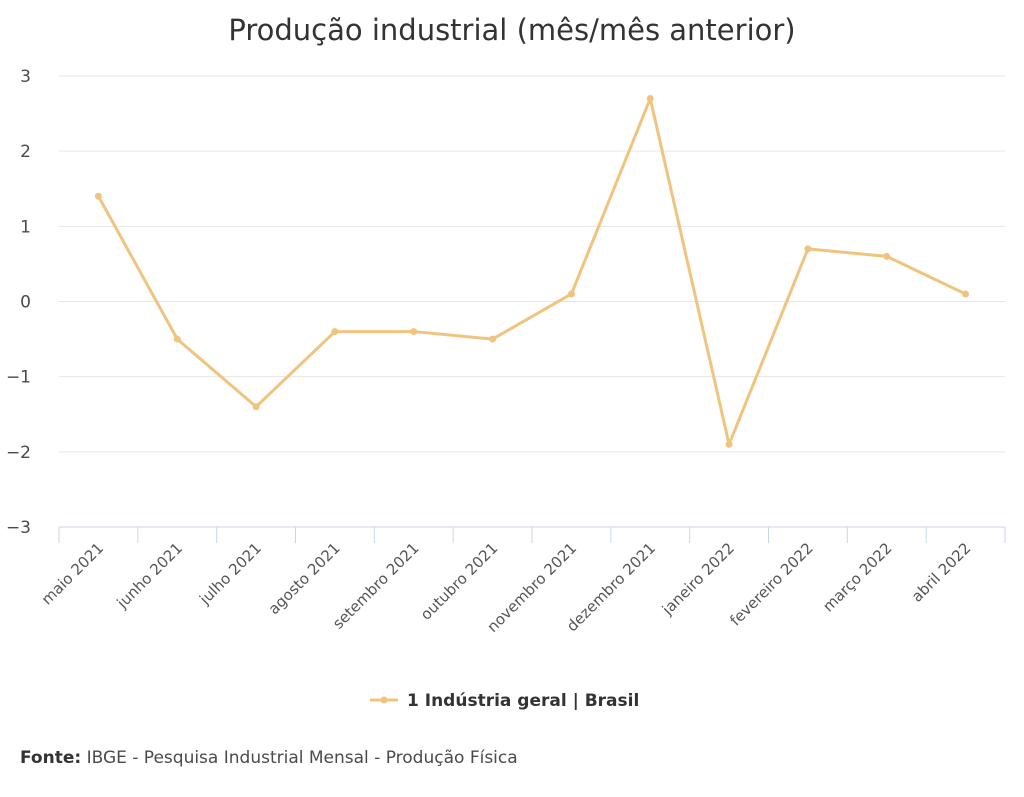 The height and width of the screenshot is (797, 1024). Describe the element at coordinates (25, 77) in the screenshot. I see `y-tick-label: 3` at that location.